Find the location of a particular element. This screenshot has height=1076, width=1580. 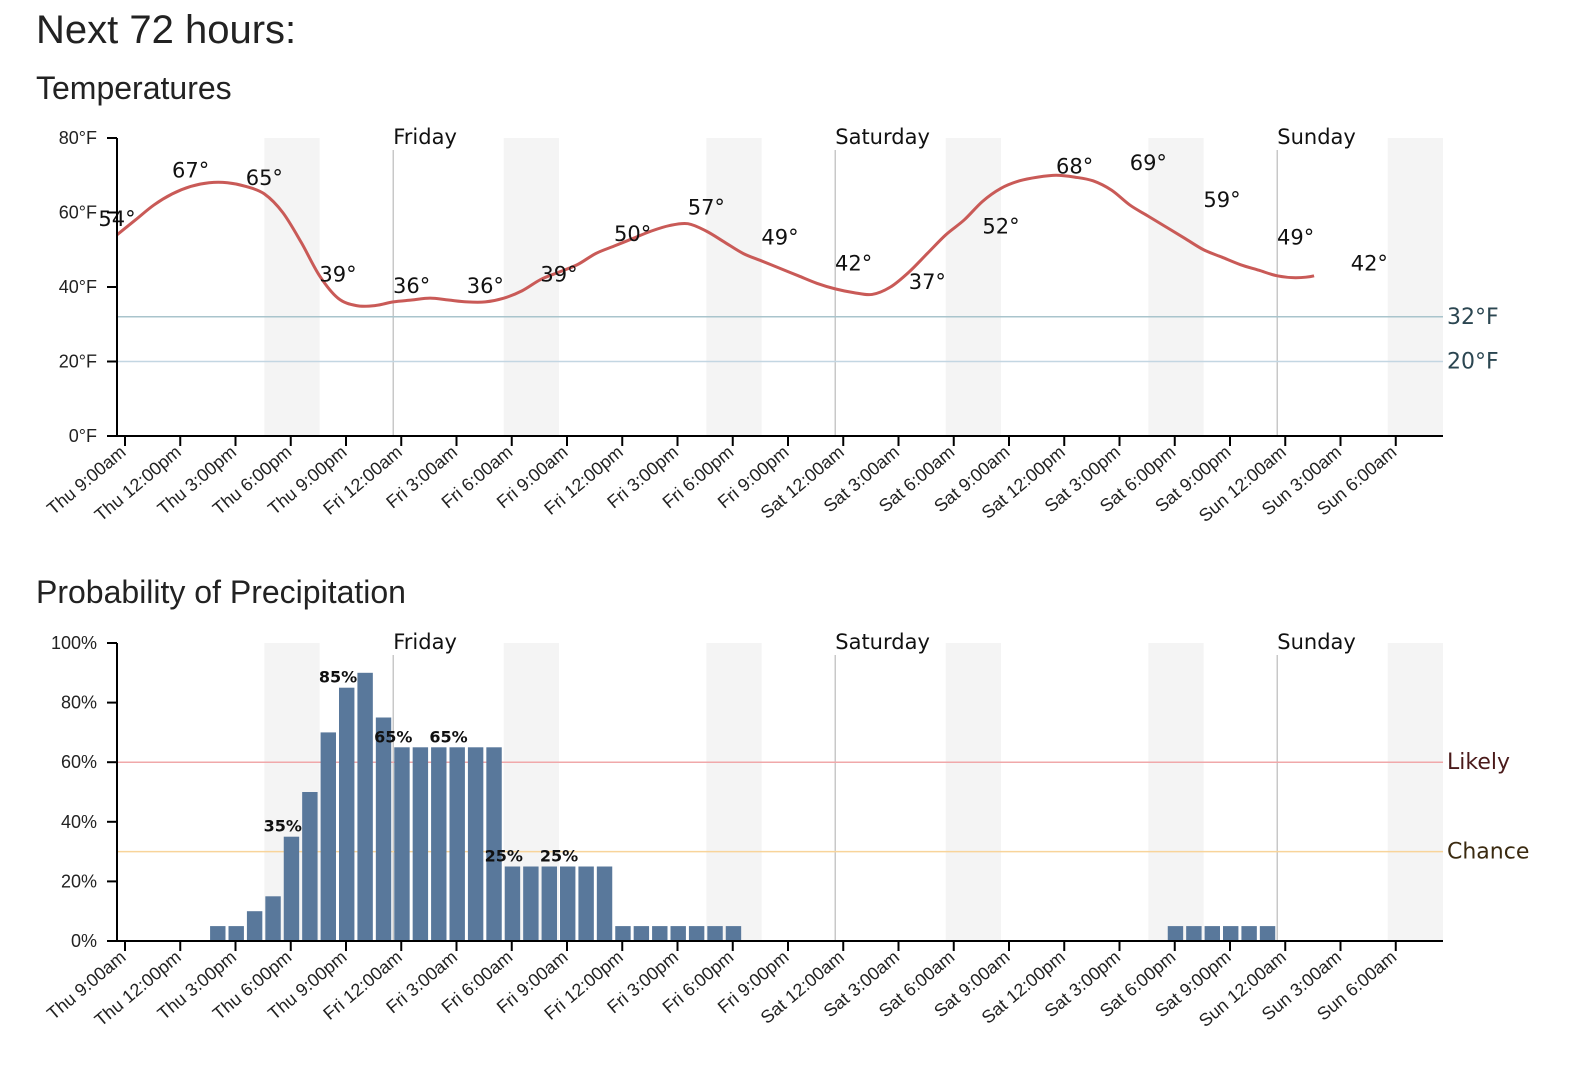

y-tick-label: 20°F is located at coordinates (78, 362).